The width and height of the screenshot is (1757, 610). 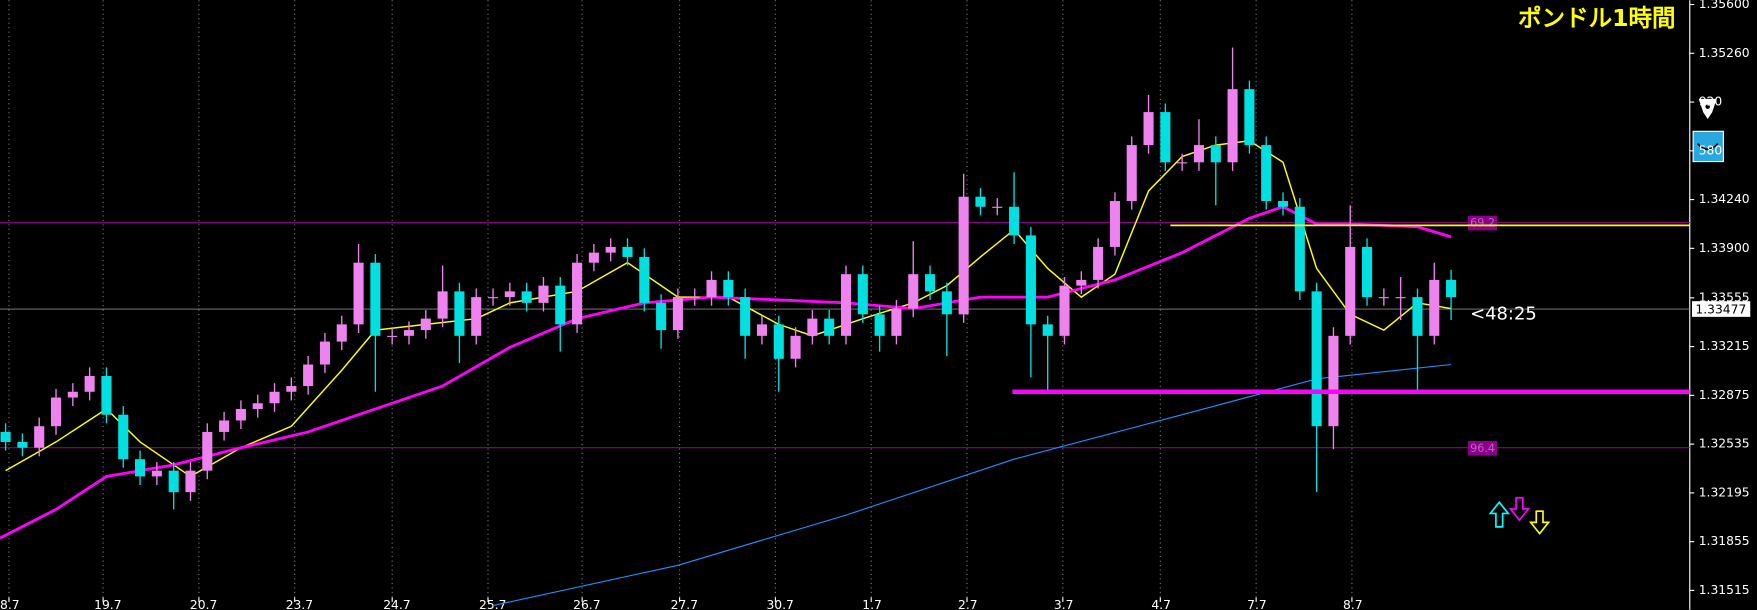 I want to click on level-label: 69.2, so click(x=1482, y=223).